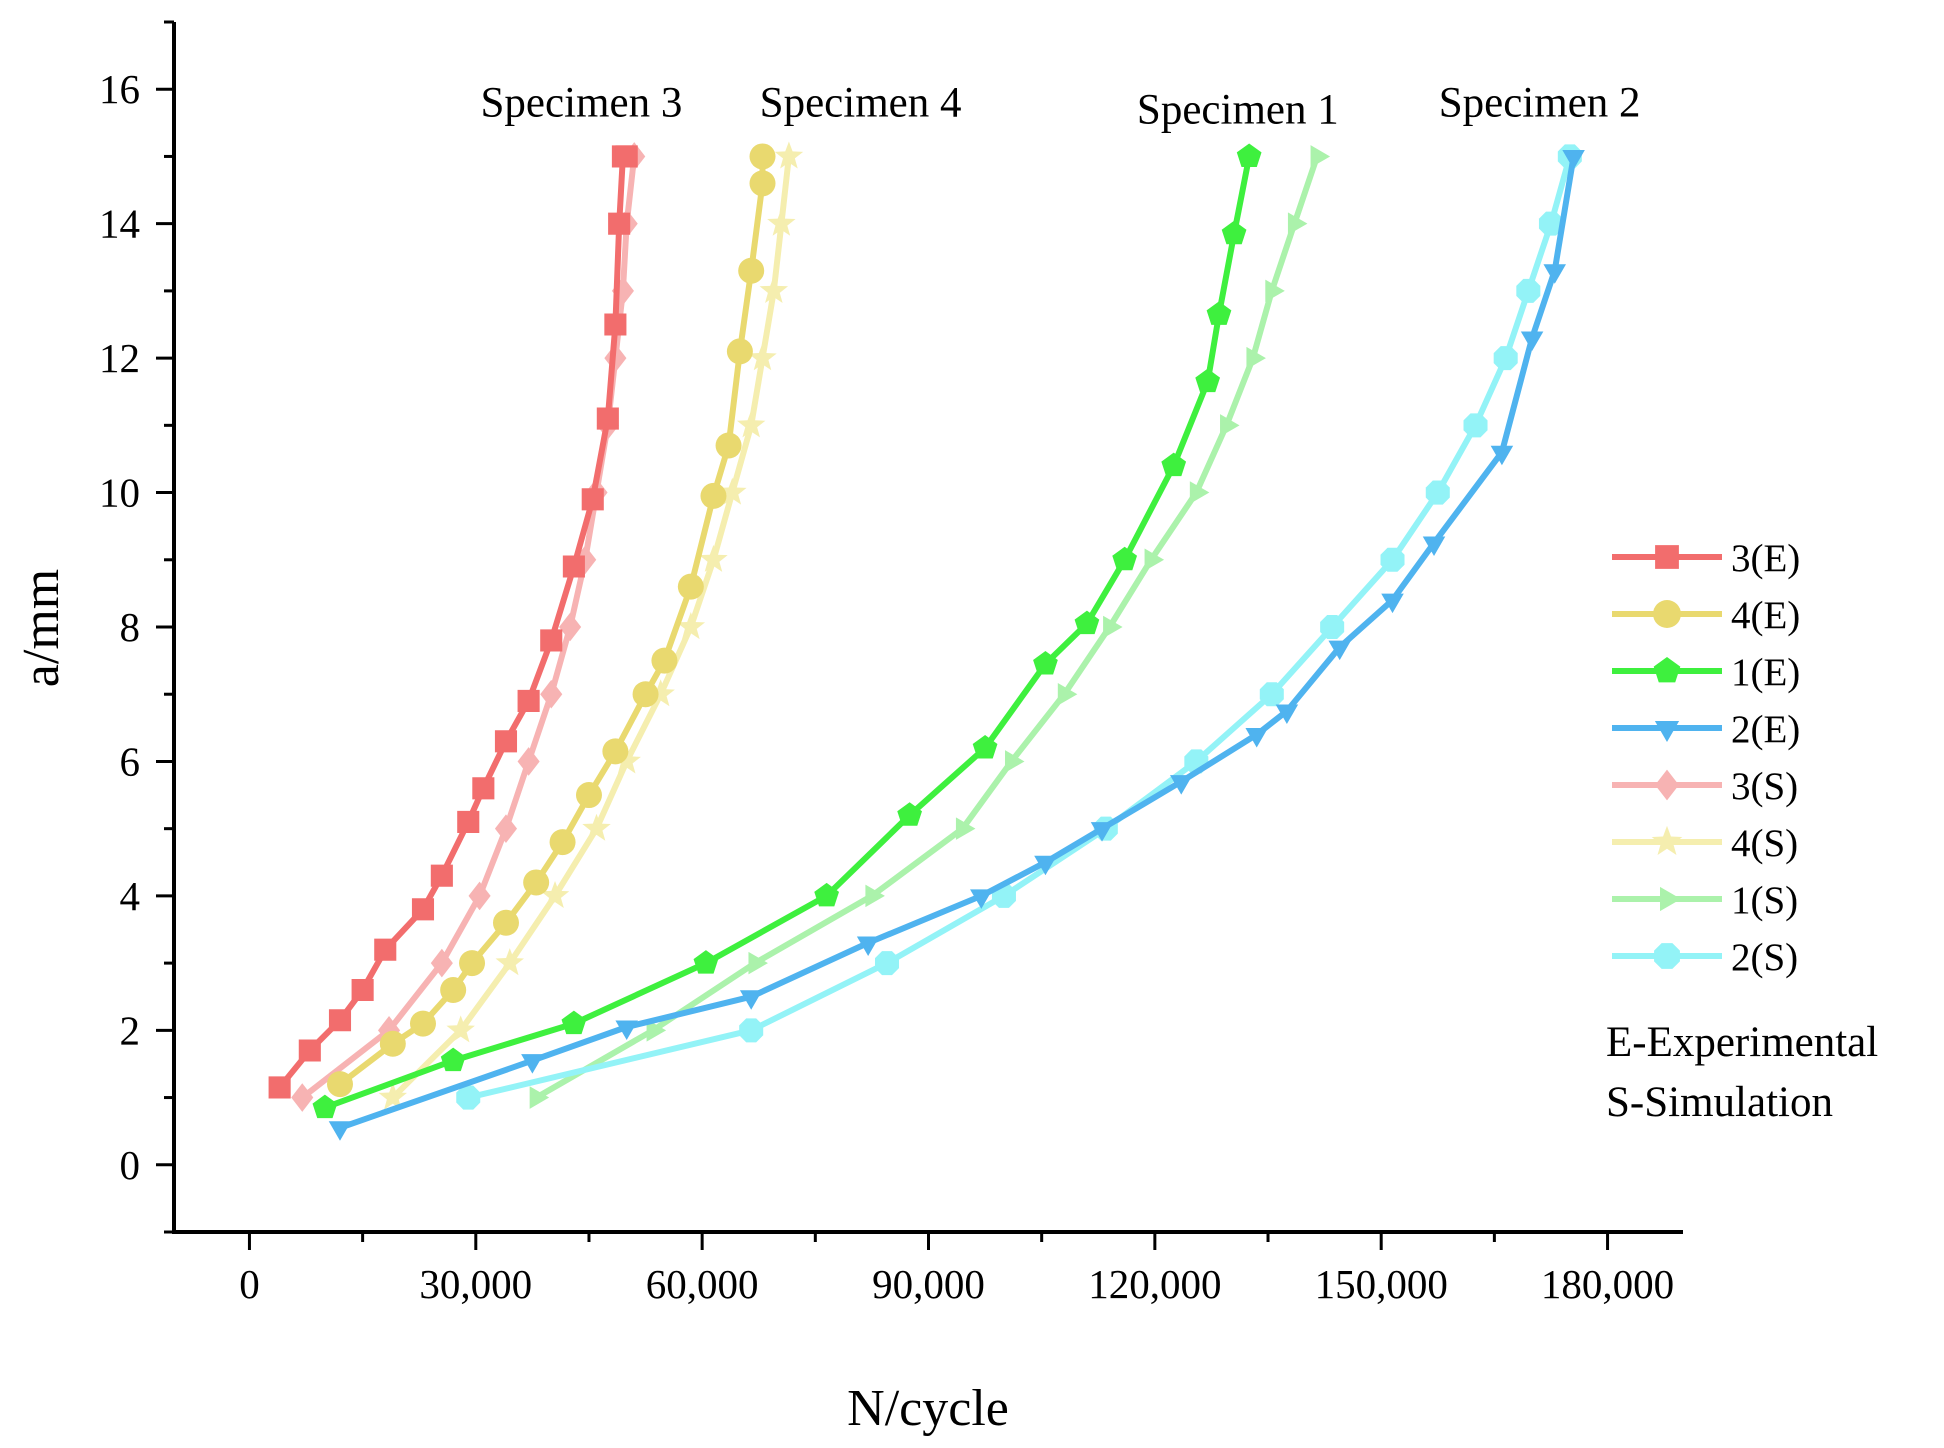 This screenshot has height=1448, width=1944. What do you see at coordinates (1706, 672) in the screenshot?
I see `legend-item: 1(E)` at bounding box center [1706, 672].